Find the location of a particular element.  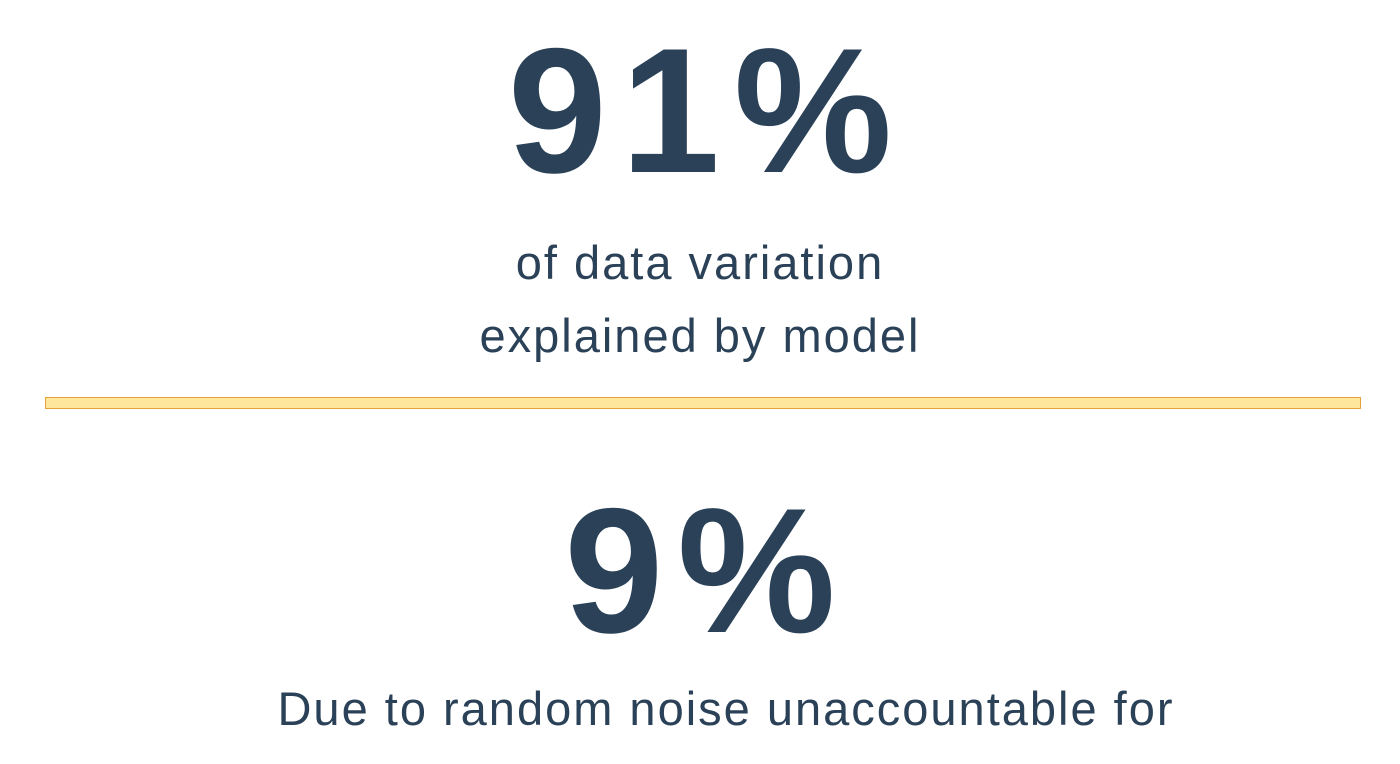

divider-bar is located at coordinates (703, 403).